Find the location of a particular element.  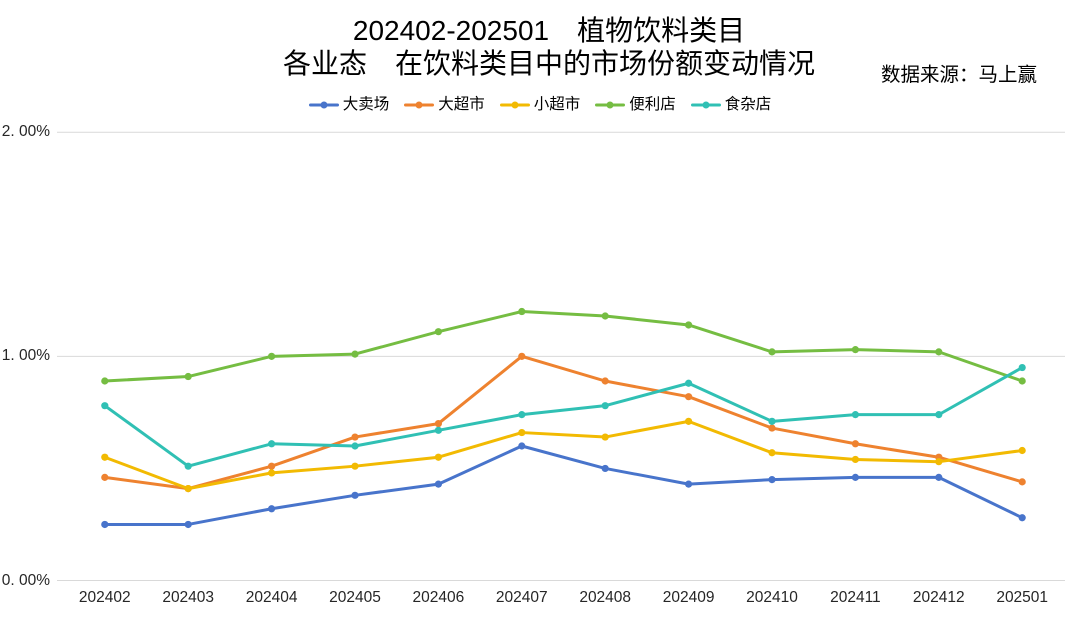

x-axis-tick-label: 202407 is located at coordinates (521, 597).